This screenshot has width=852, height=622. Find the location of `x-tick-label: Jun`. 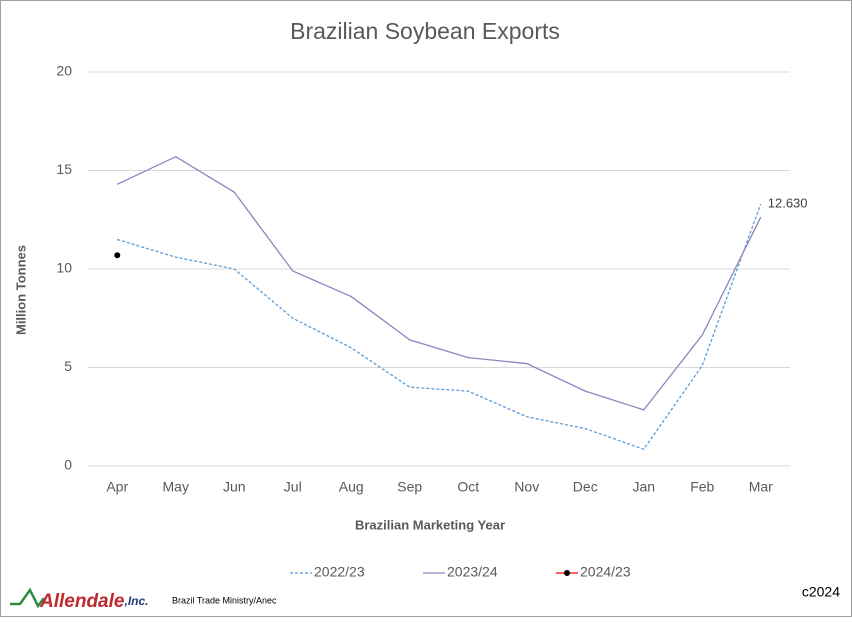

x-tick-label: Jun is located at coordinates (234, 487).